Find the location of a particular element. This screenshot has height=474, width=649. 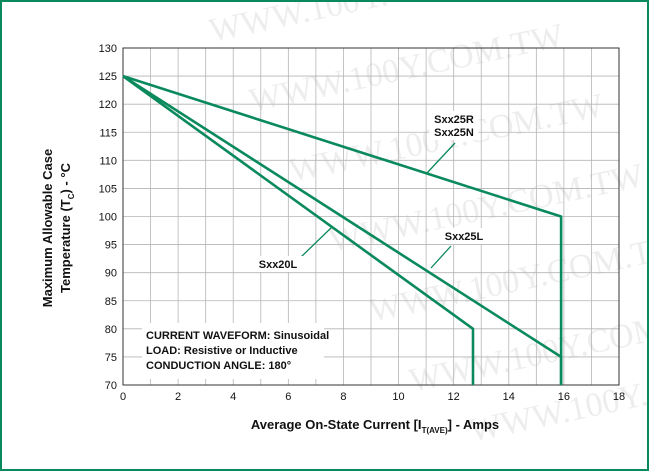

note-line: LOAD: Resistive or Inductive is located at coordinates (222, 351).